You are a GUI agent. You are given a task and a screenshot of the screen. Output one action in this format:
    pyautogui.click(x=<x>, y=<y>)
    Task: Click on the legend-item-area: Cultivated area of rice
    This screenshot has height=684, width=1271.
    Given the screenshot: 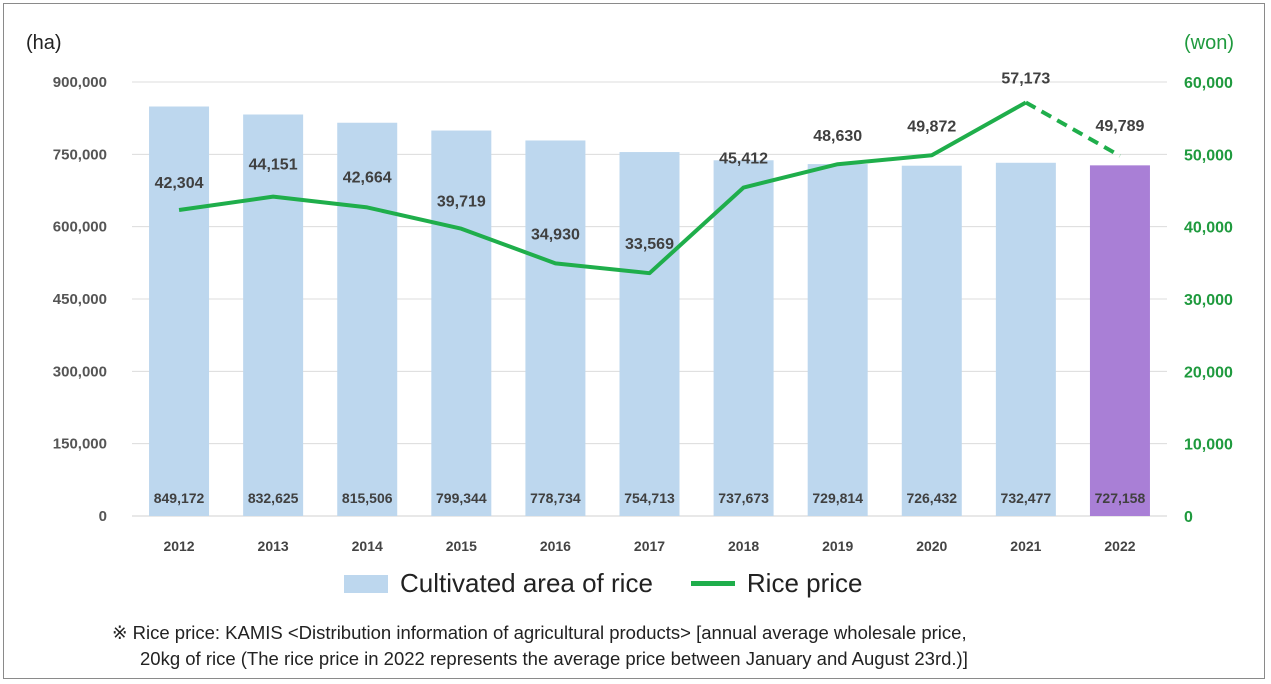 What is the action you would take?
    pyautogui.click(x=498, y=583)
    